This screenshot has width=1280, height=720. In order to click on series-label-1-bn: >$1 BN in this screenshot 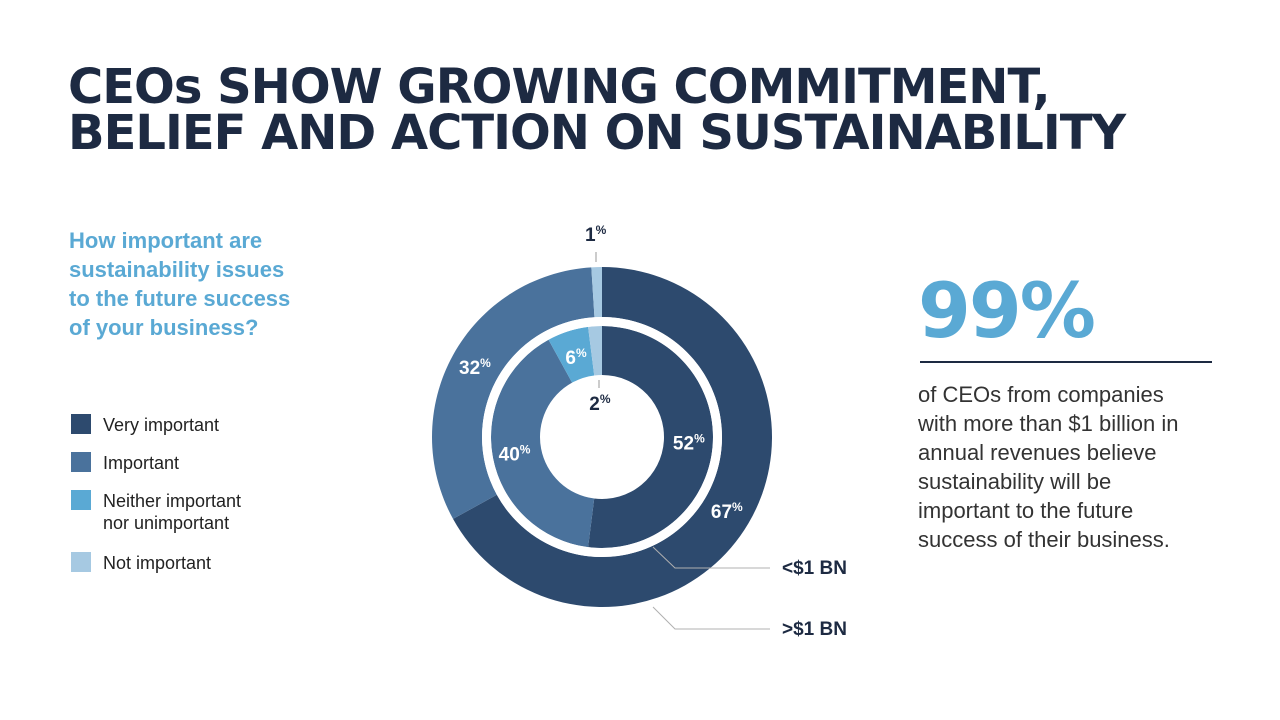, I will do `click(814, 629)`.